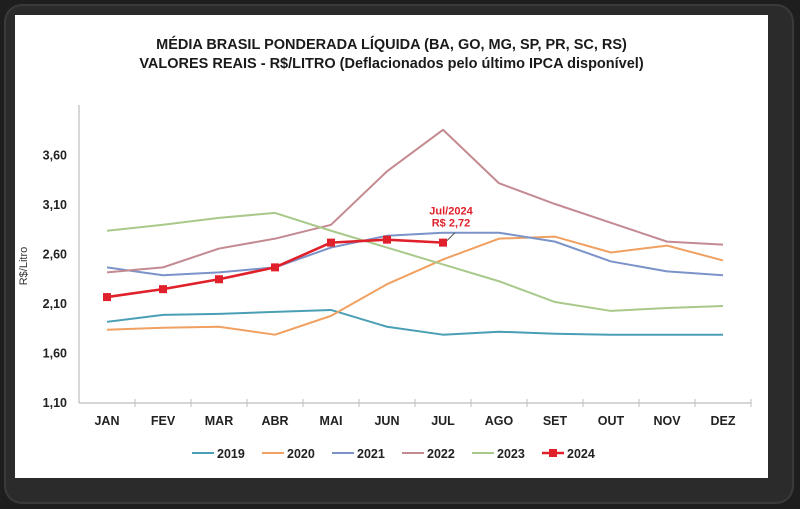 This screenshot has height=509, width=800. What do you see at coordinates (55, 156) in the screenshot?
I see `y-tick-label: 3,60` at bounding box center [55, 156].